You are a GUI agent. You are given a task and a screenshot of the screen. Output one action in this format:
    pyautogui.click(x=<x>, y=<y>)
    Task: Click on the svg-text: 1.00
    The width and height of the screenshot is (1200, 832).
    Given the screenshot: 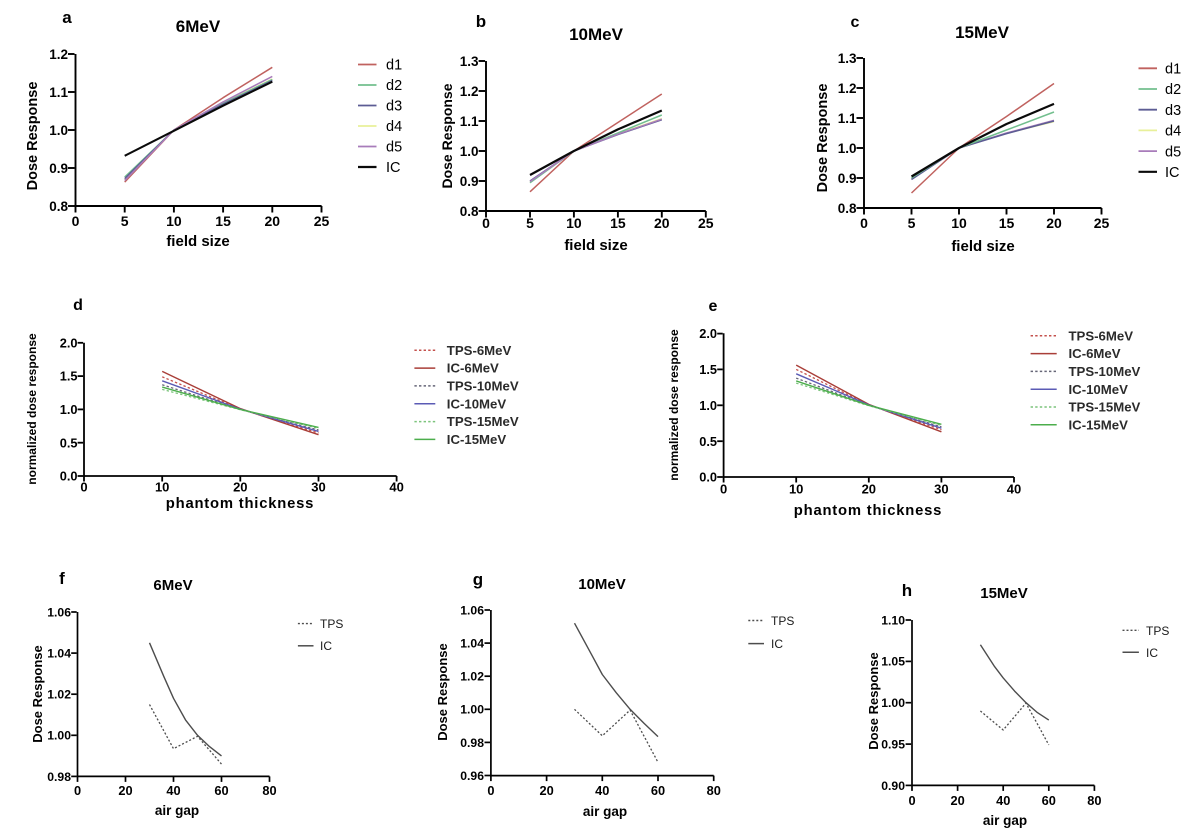 What is the action you would take?
    pyautogui.click(x=893, y=703)
    